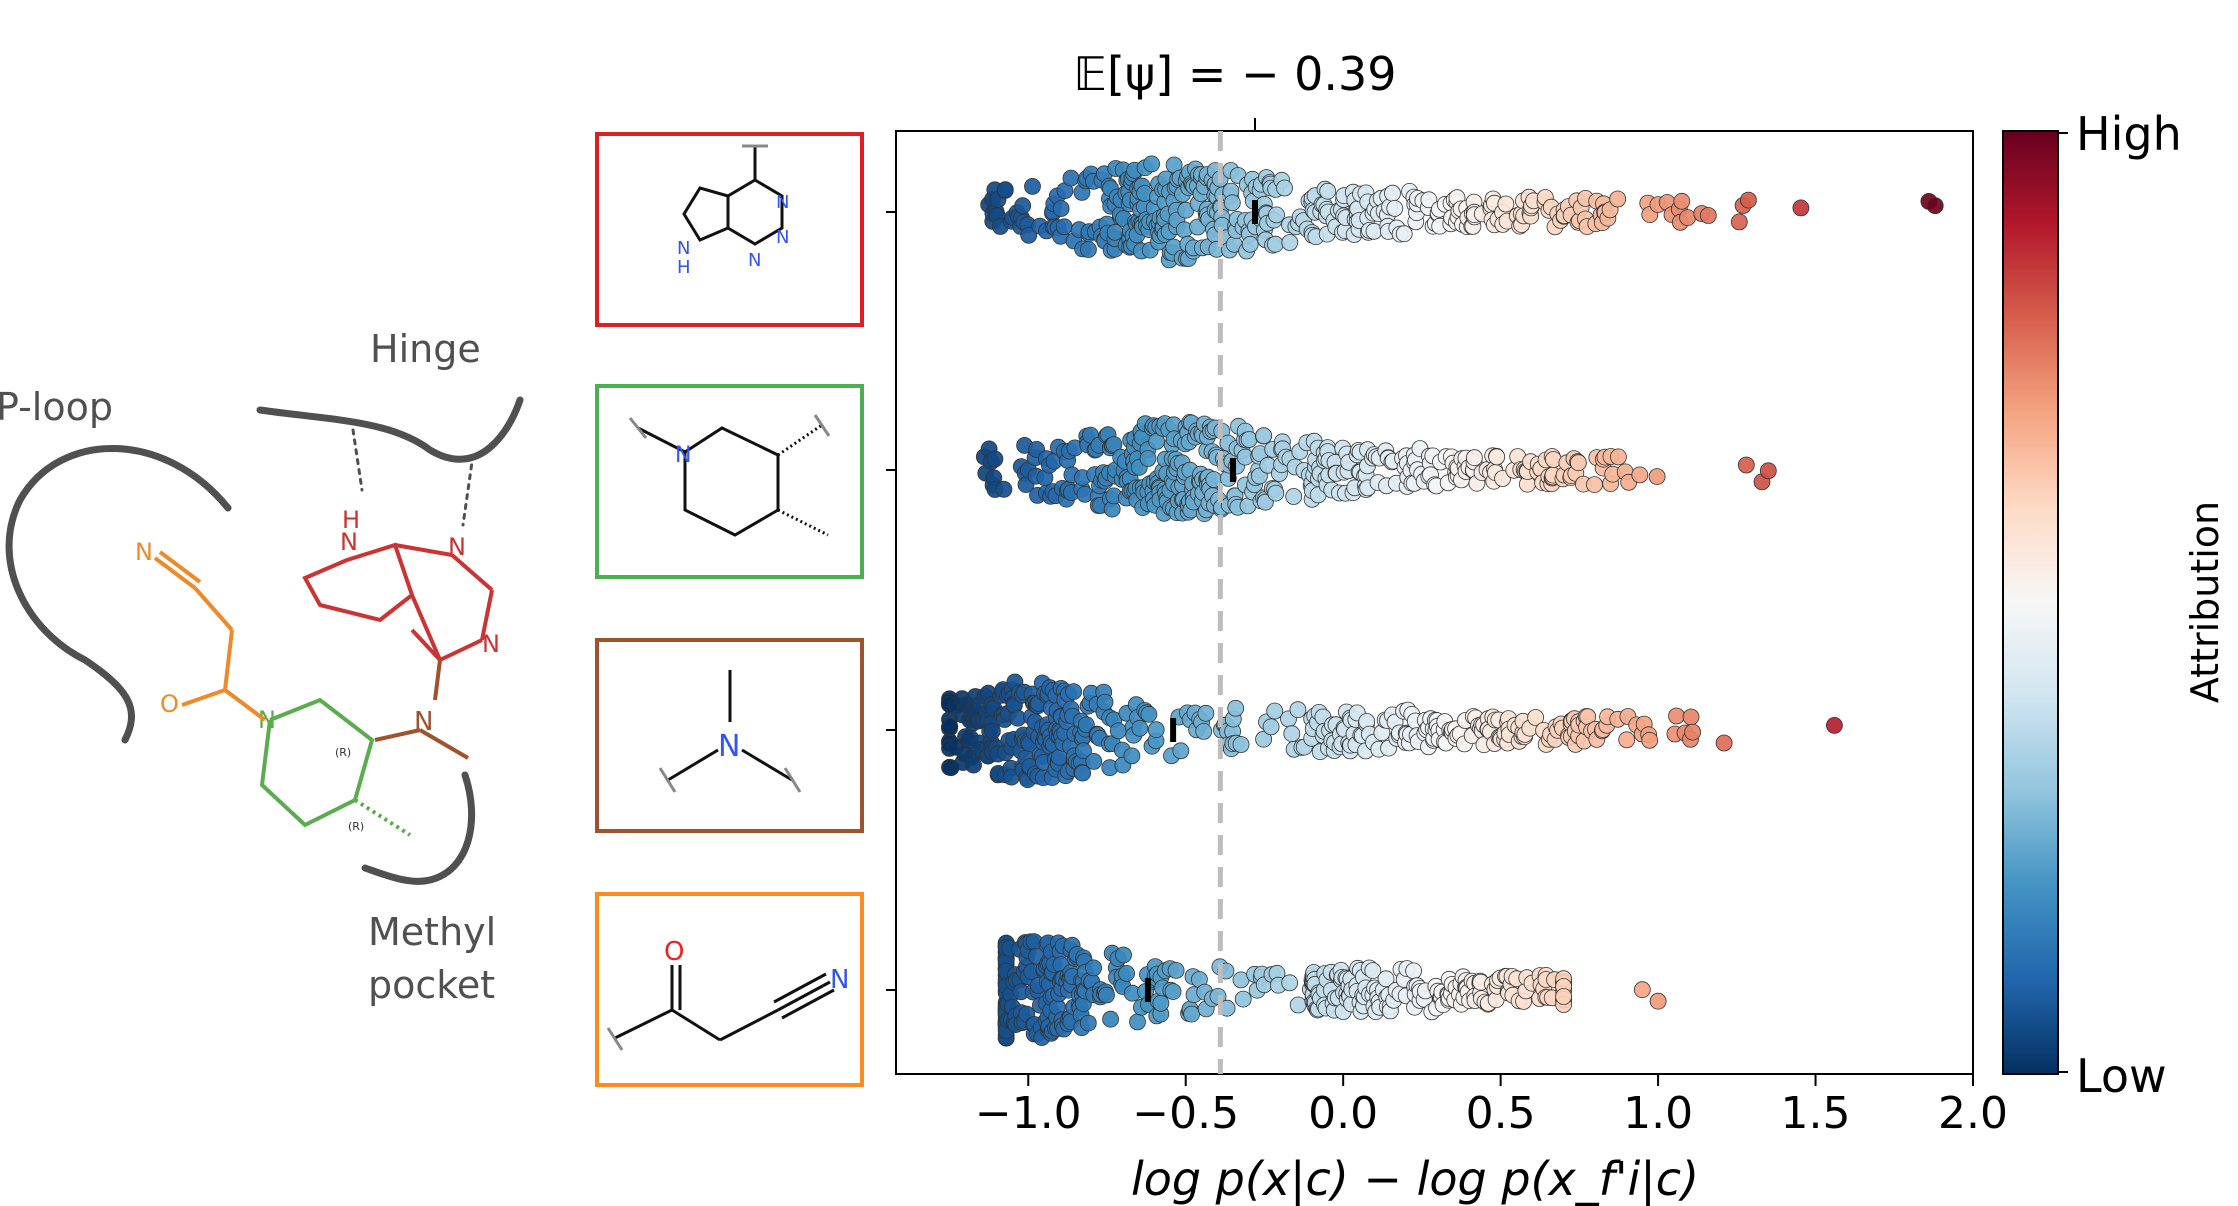 This screenshot has height=1206, width=2238. I want to click on chart-title: 𝔼[ψ] = − 0.39, so click(1234, 74).